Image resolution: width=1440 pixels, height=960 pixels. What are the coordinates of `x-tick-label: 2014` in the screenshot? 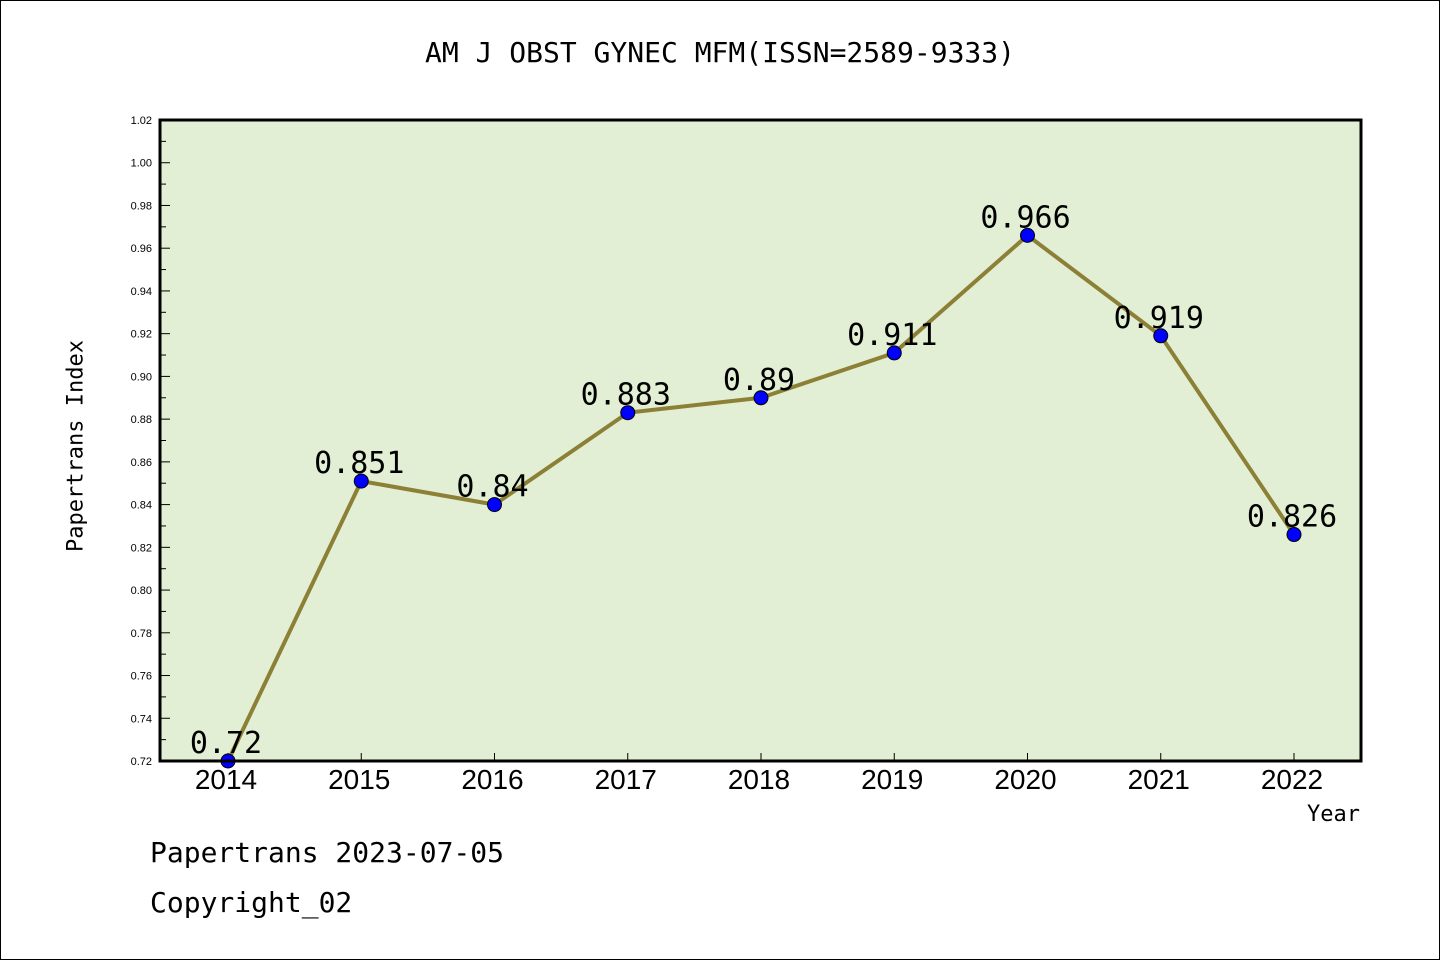 It's located at (226, 779).